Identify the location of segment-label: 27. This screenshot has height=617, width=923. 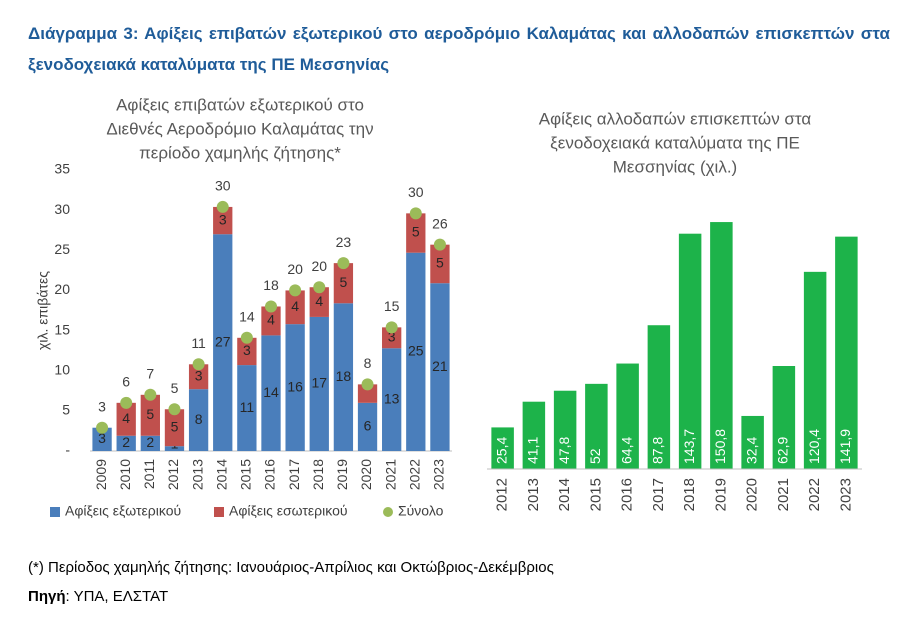
(223, 341).